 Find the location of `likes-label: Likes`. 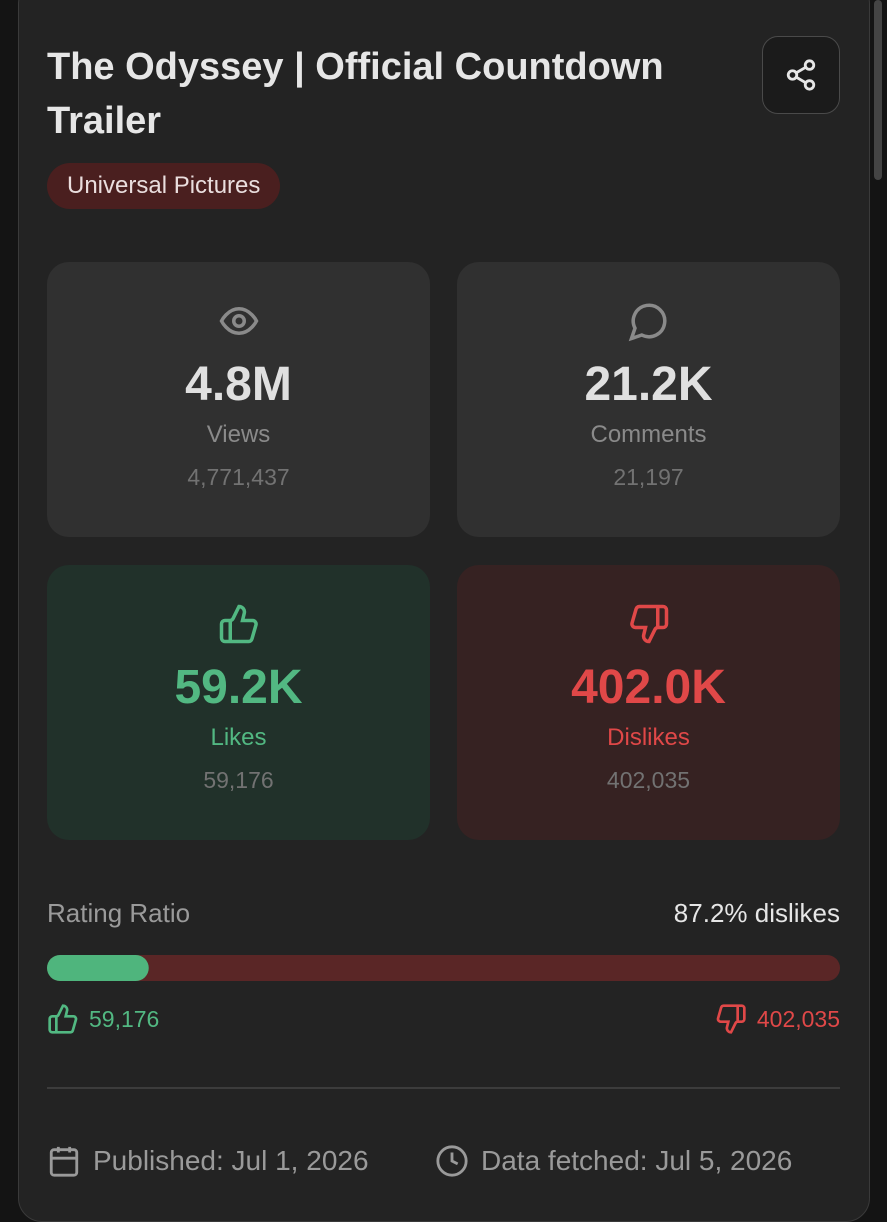

likes-label: Likes is located at coordinates (238, 737).